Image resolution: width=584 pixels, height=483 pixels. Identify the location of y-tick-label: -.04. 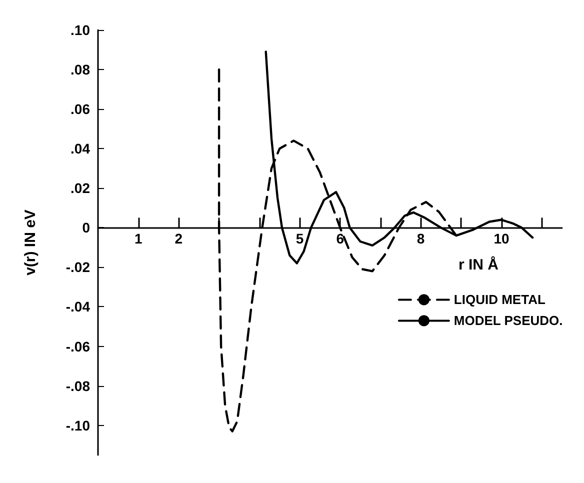
(78, 306).